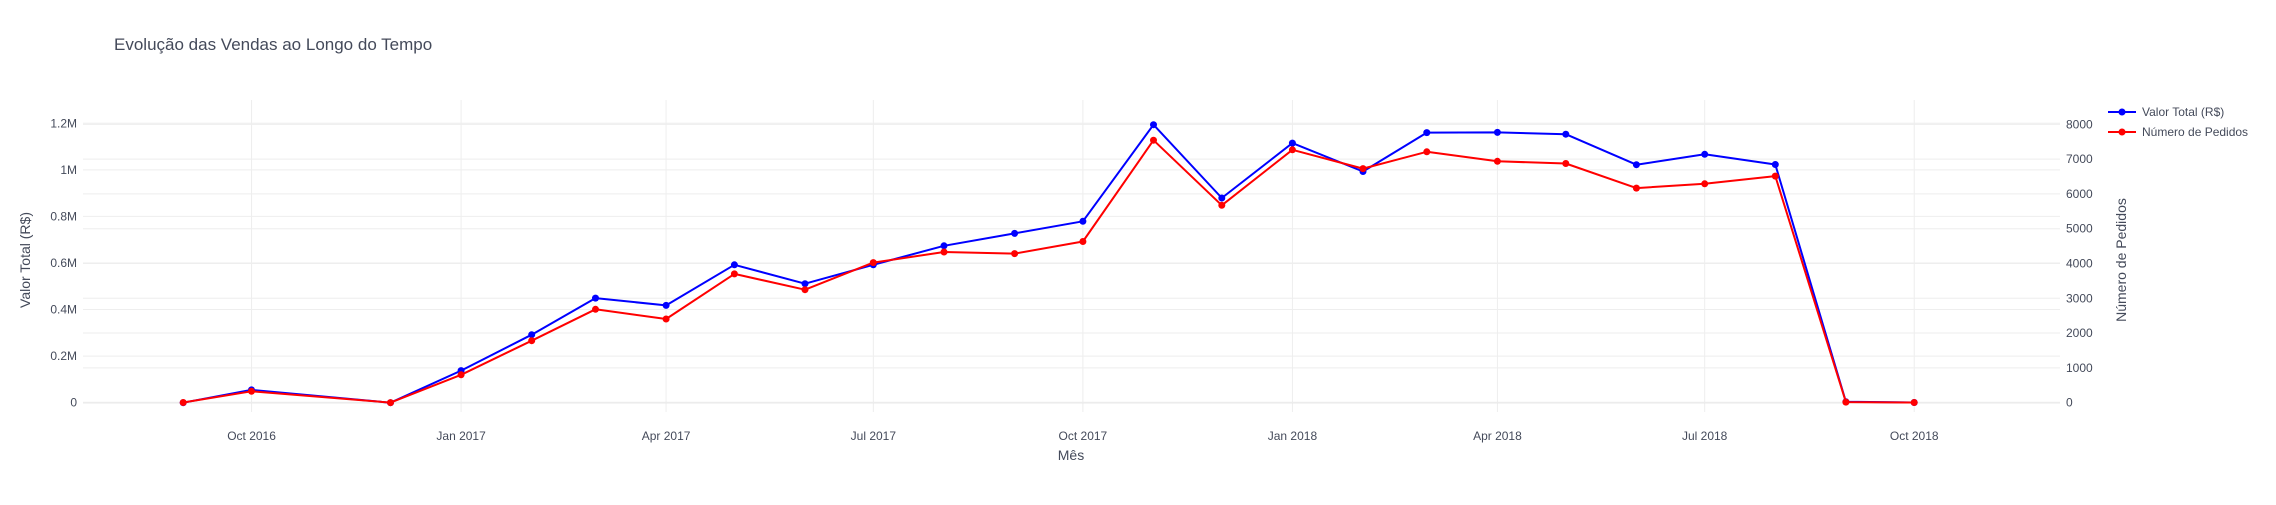  What do you see at coordinates (874, 436) in the screenshot?
I see `x-tick-label: Jul 2017` at bounding box center [874, 436].